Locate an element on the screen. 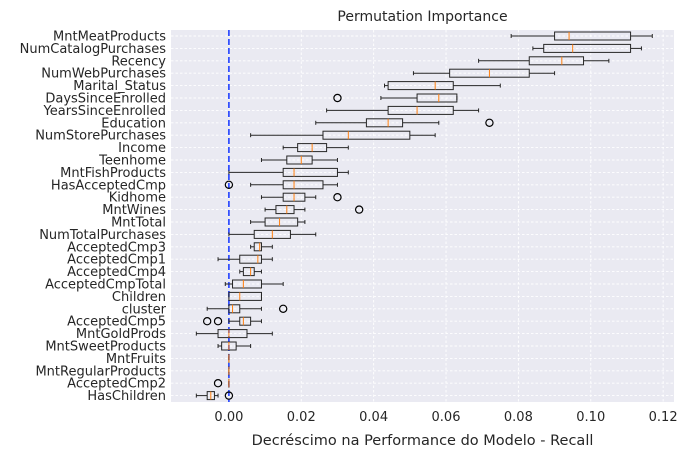 This screenshot has width=689, height=457. feature-label: MntFishProducts is located at coordinates (113, 173).